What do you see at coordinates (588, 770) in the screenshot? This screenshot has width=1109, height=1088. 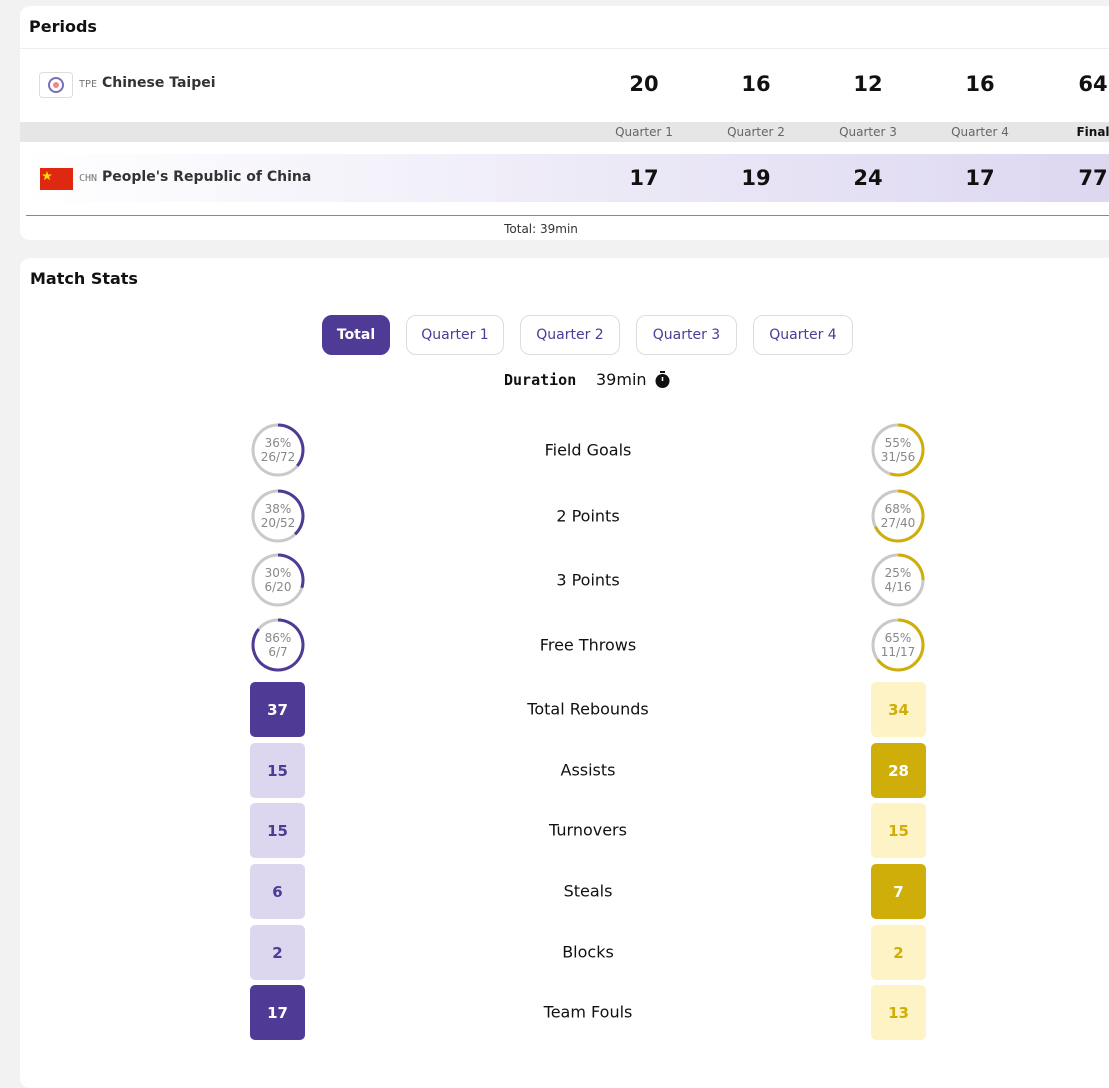 I see `stat-label: Assists` at bounding box center [588, 770].